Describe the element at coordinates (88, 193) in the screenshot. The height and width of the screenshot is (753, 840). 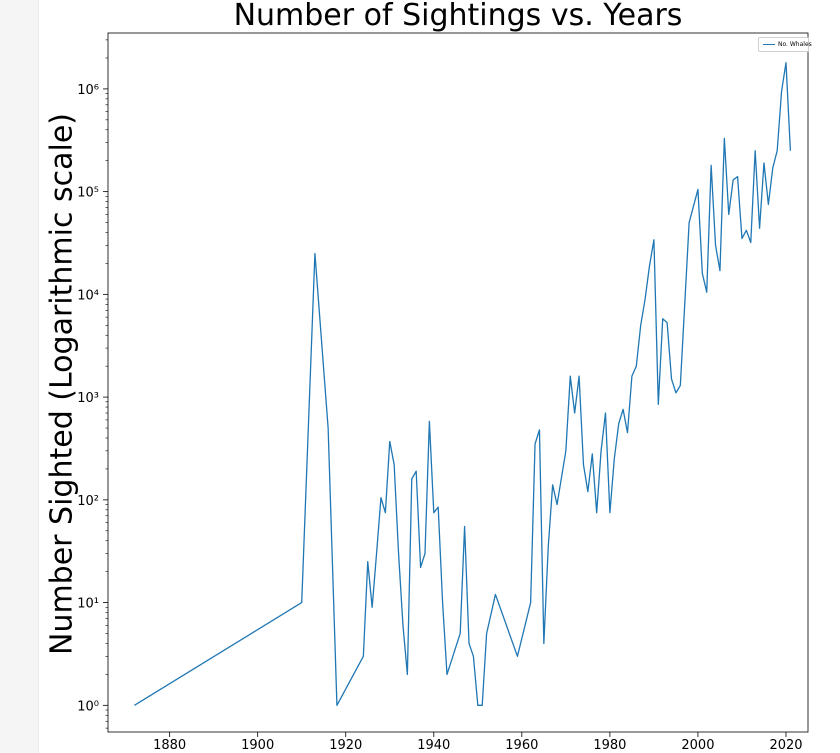
I see `y-tick-label: 10⁵` at that location.